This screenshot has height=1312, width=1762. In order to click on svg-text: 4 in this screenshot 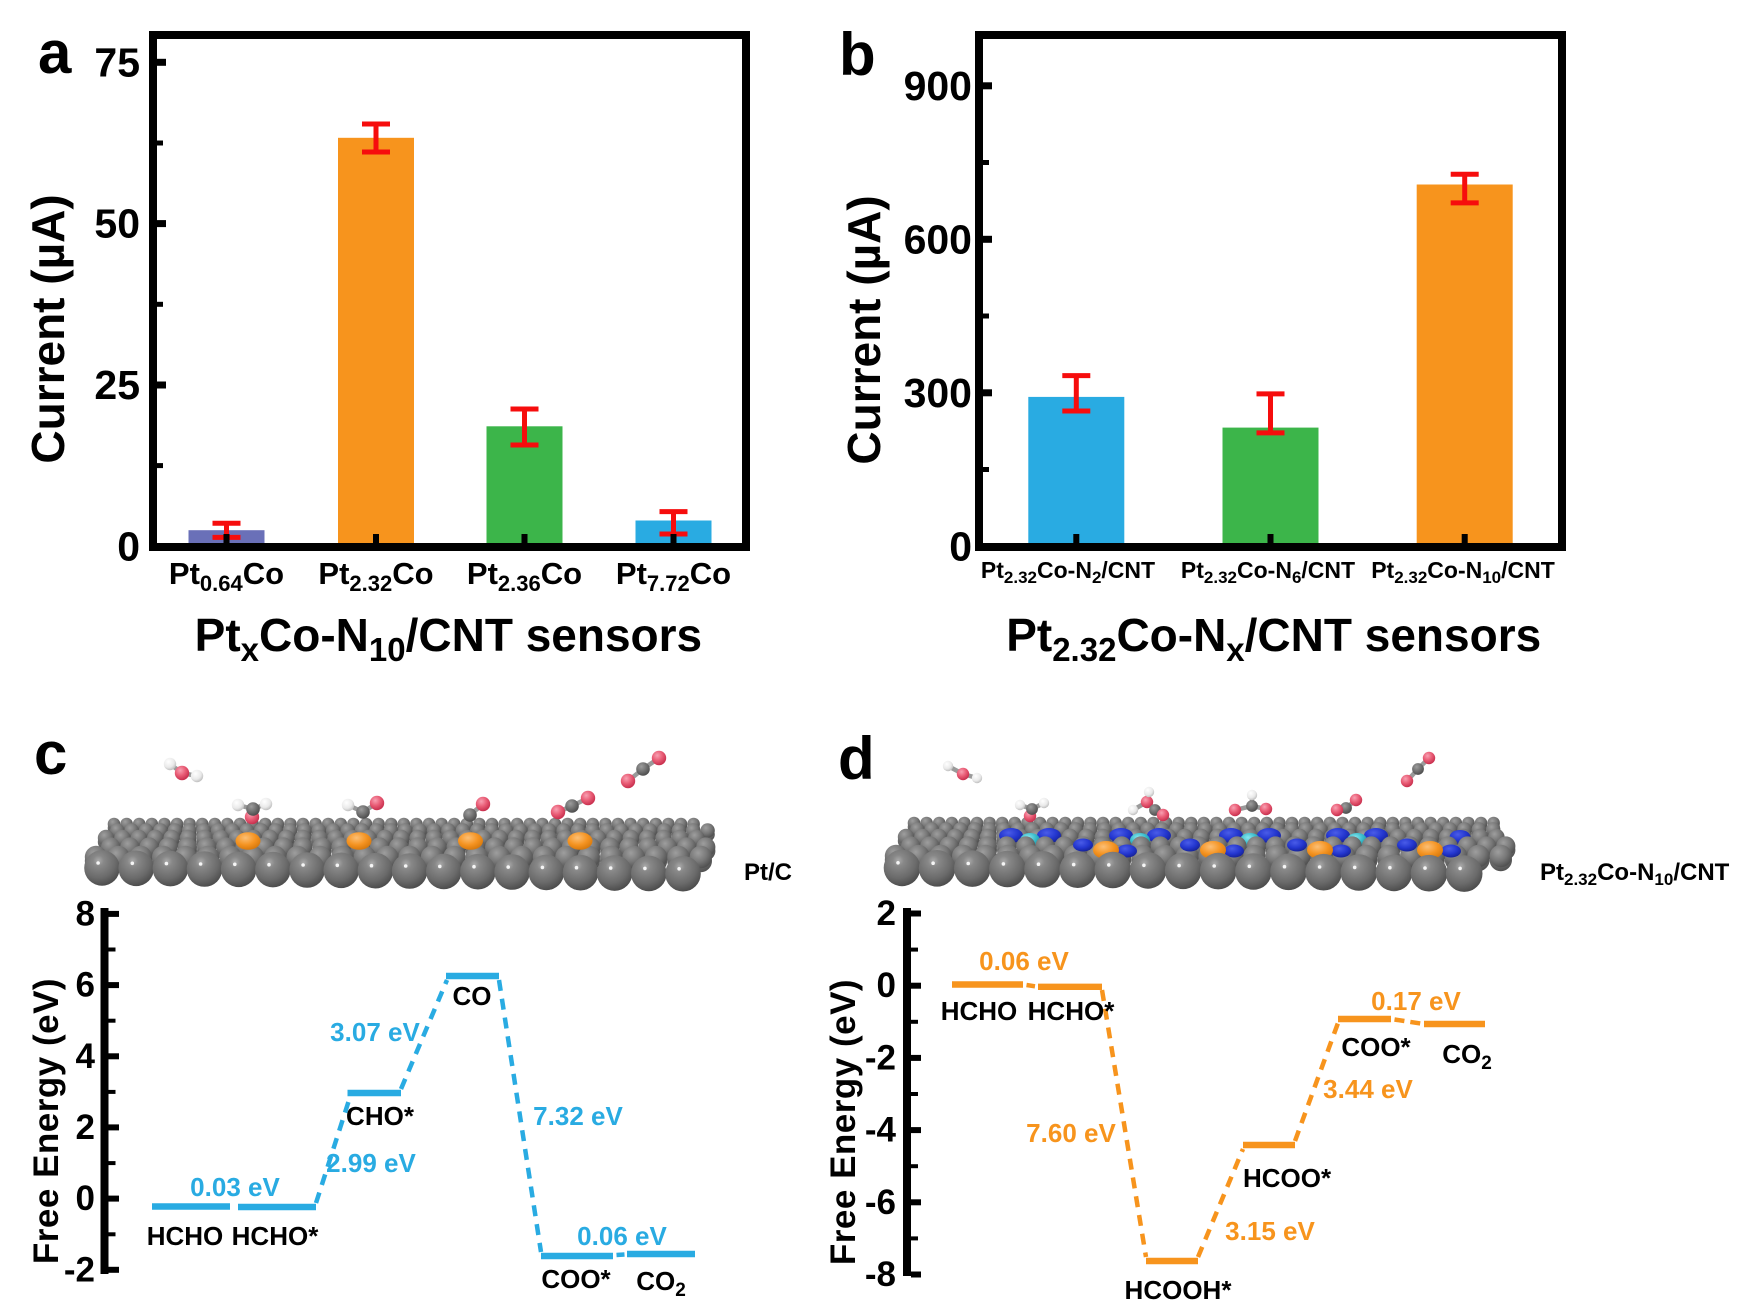, I will do `click(86, 1056)`.